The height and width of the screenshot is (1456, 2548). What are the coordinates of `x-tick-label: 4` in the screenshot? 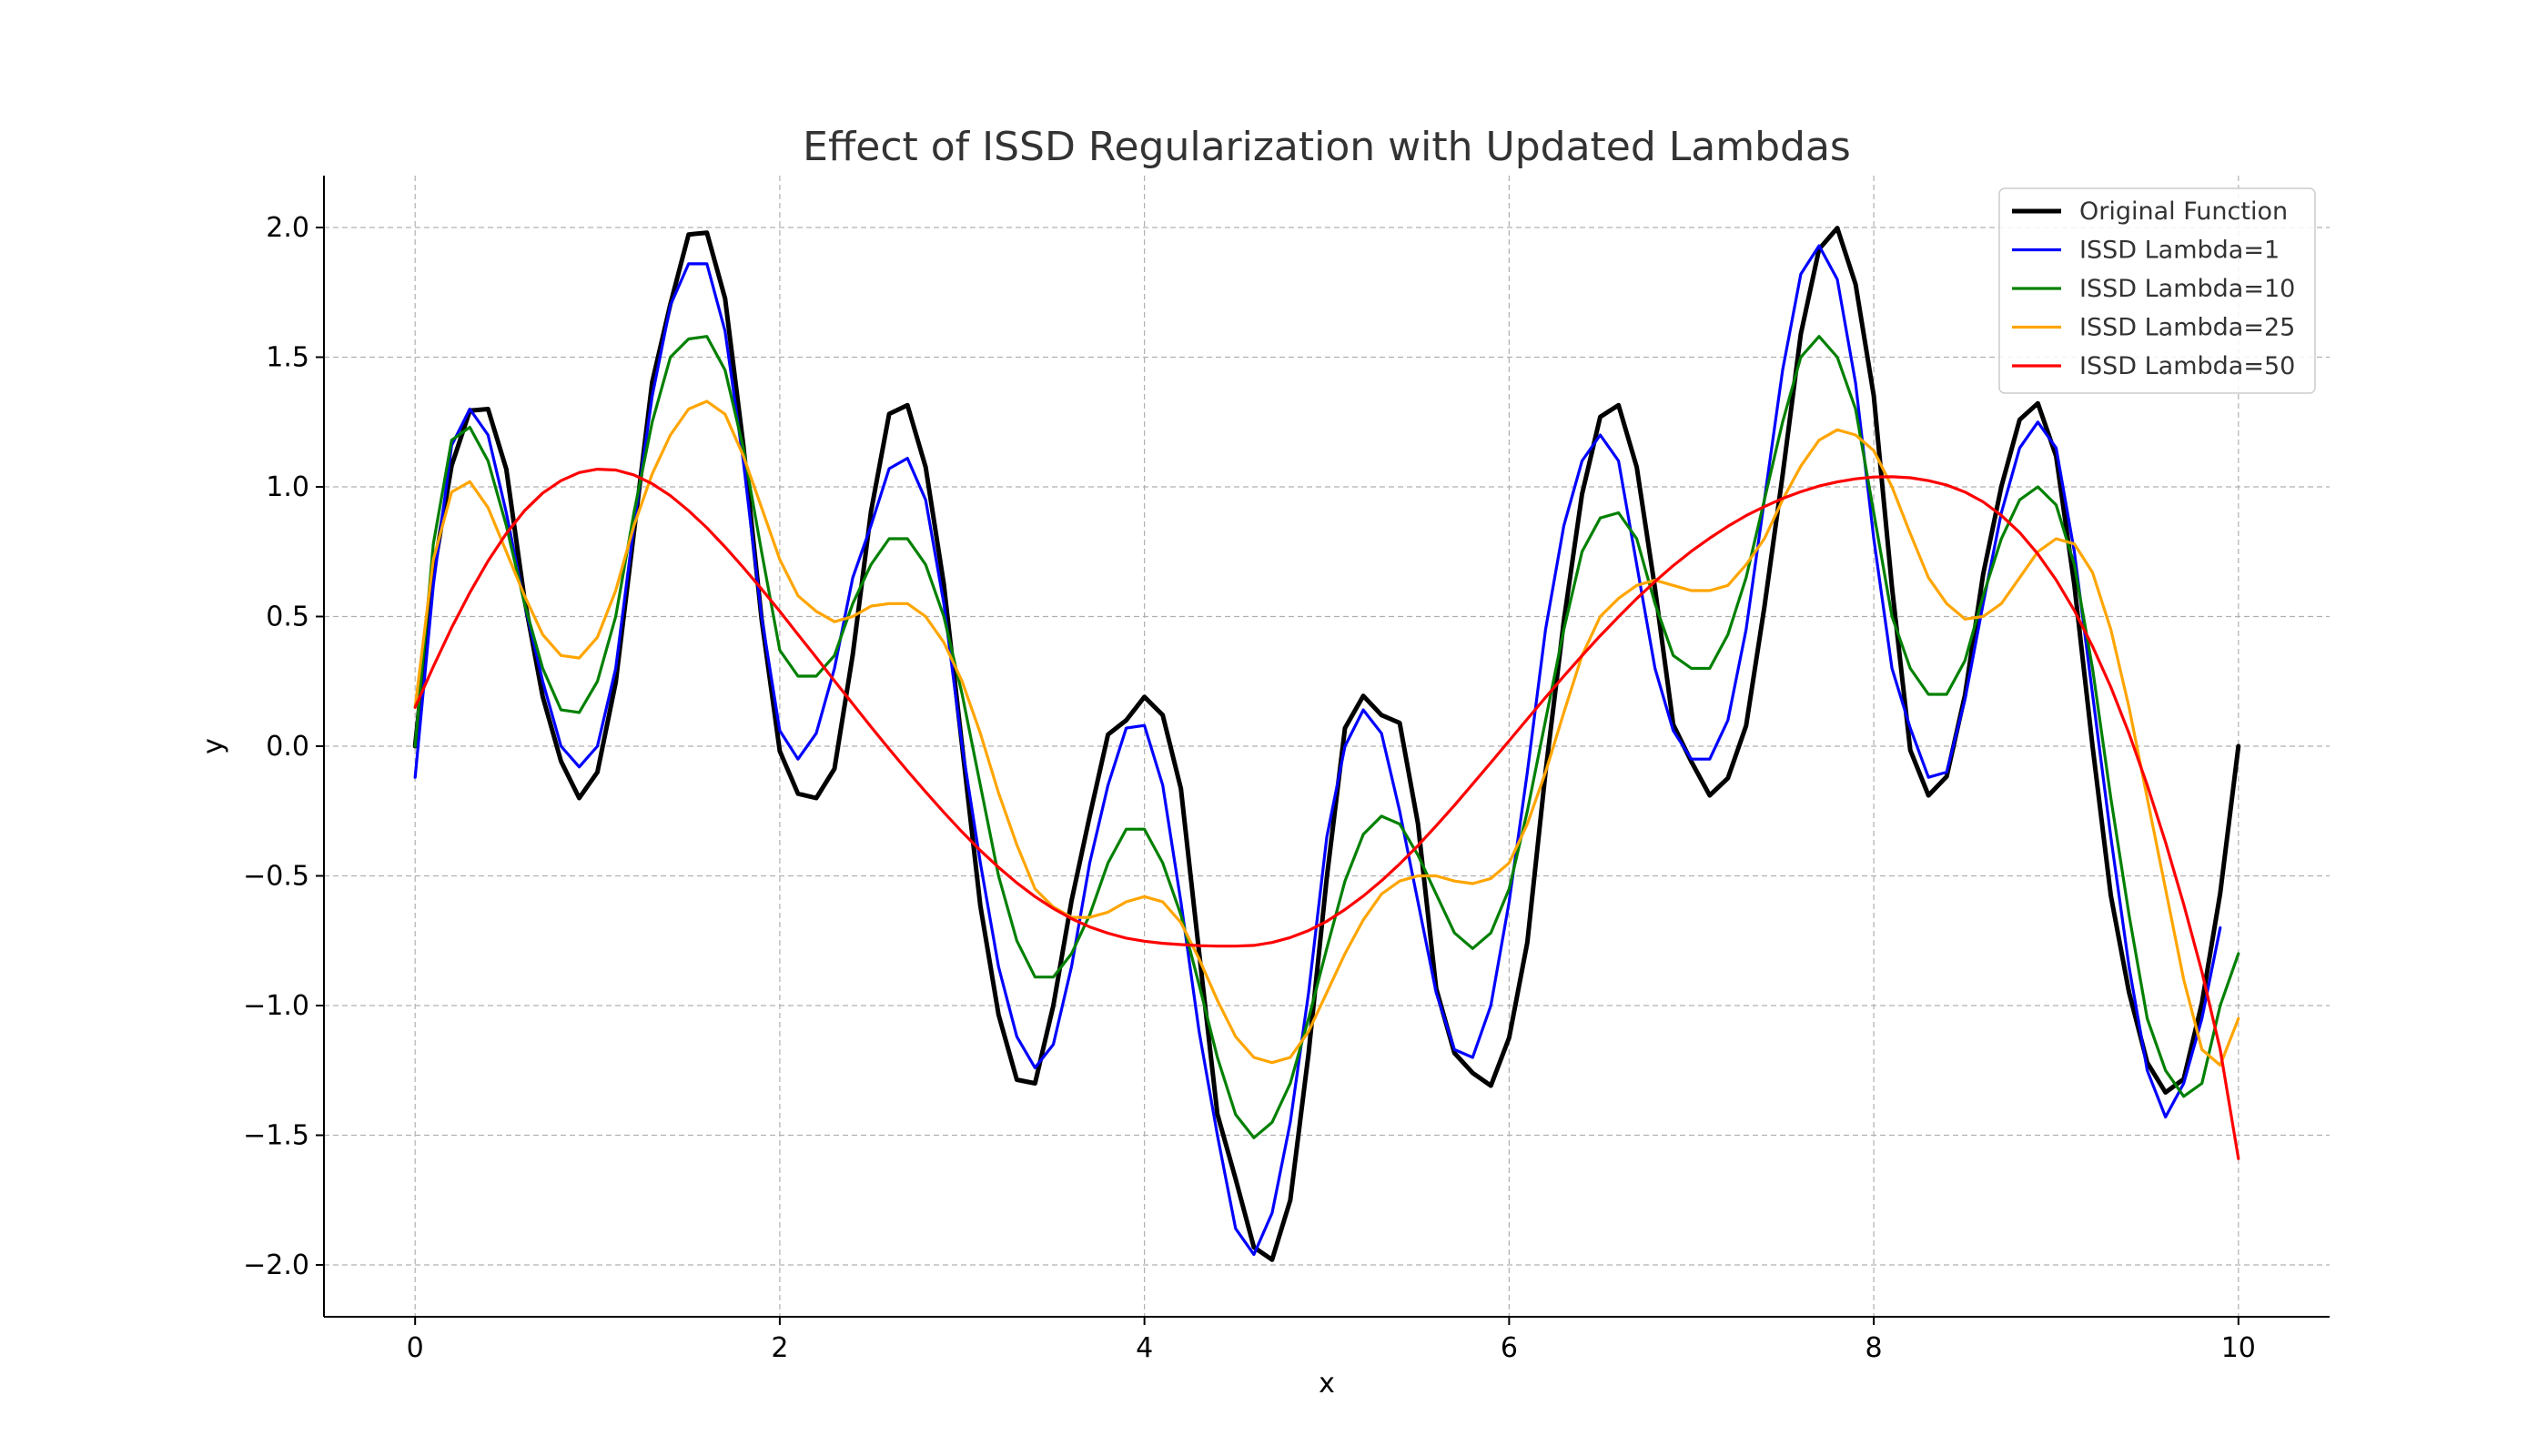 It's located at (1145, 1348).